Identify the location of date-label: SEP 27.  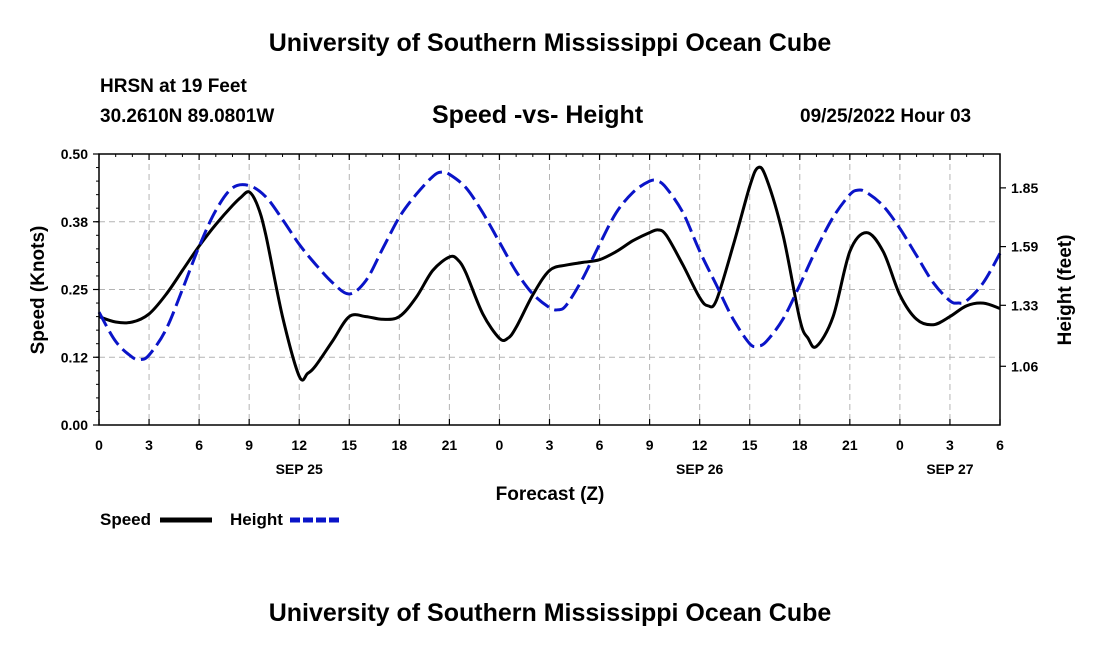
(949, 469).